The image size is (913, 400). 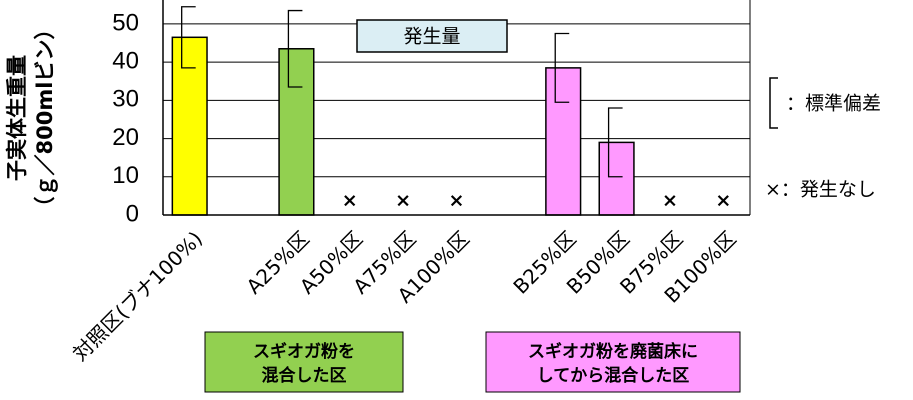 What do you see at coordinates (820, 190) in the screenshot?
I see `legend-label: ×：発生なし` at bounding box center [820, 190].